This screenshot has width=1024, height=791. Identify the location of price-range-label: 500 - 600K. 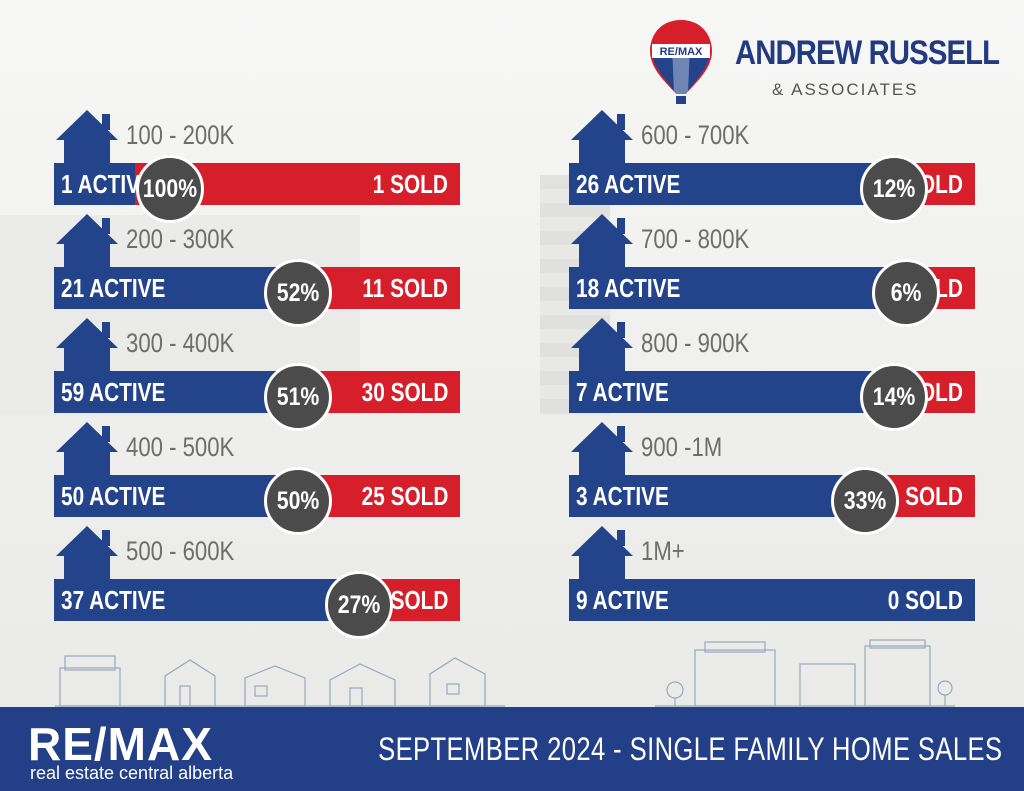
(180, 551).